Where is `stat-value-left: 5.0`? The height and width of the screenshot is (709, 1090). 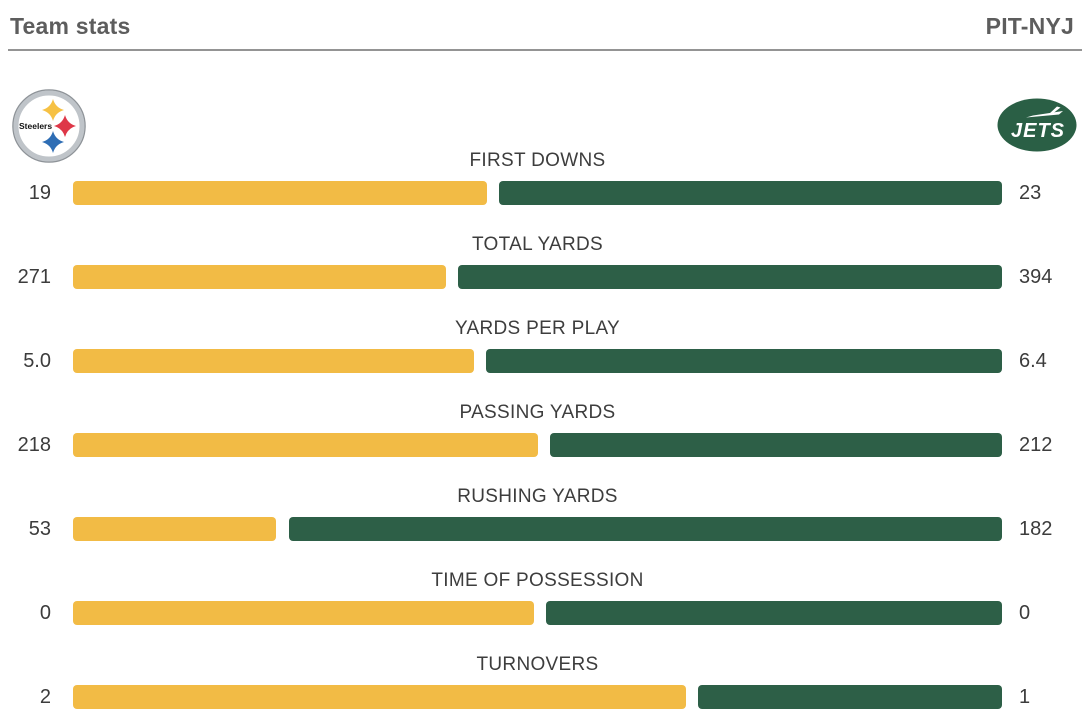
stat-value-left: 5.0 is located at coordinates (37, 361).